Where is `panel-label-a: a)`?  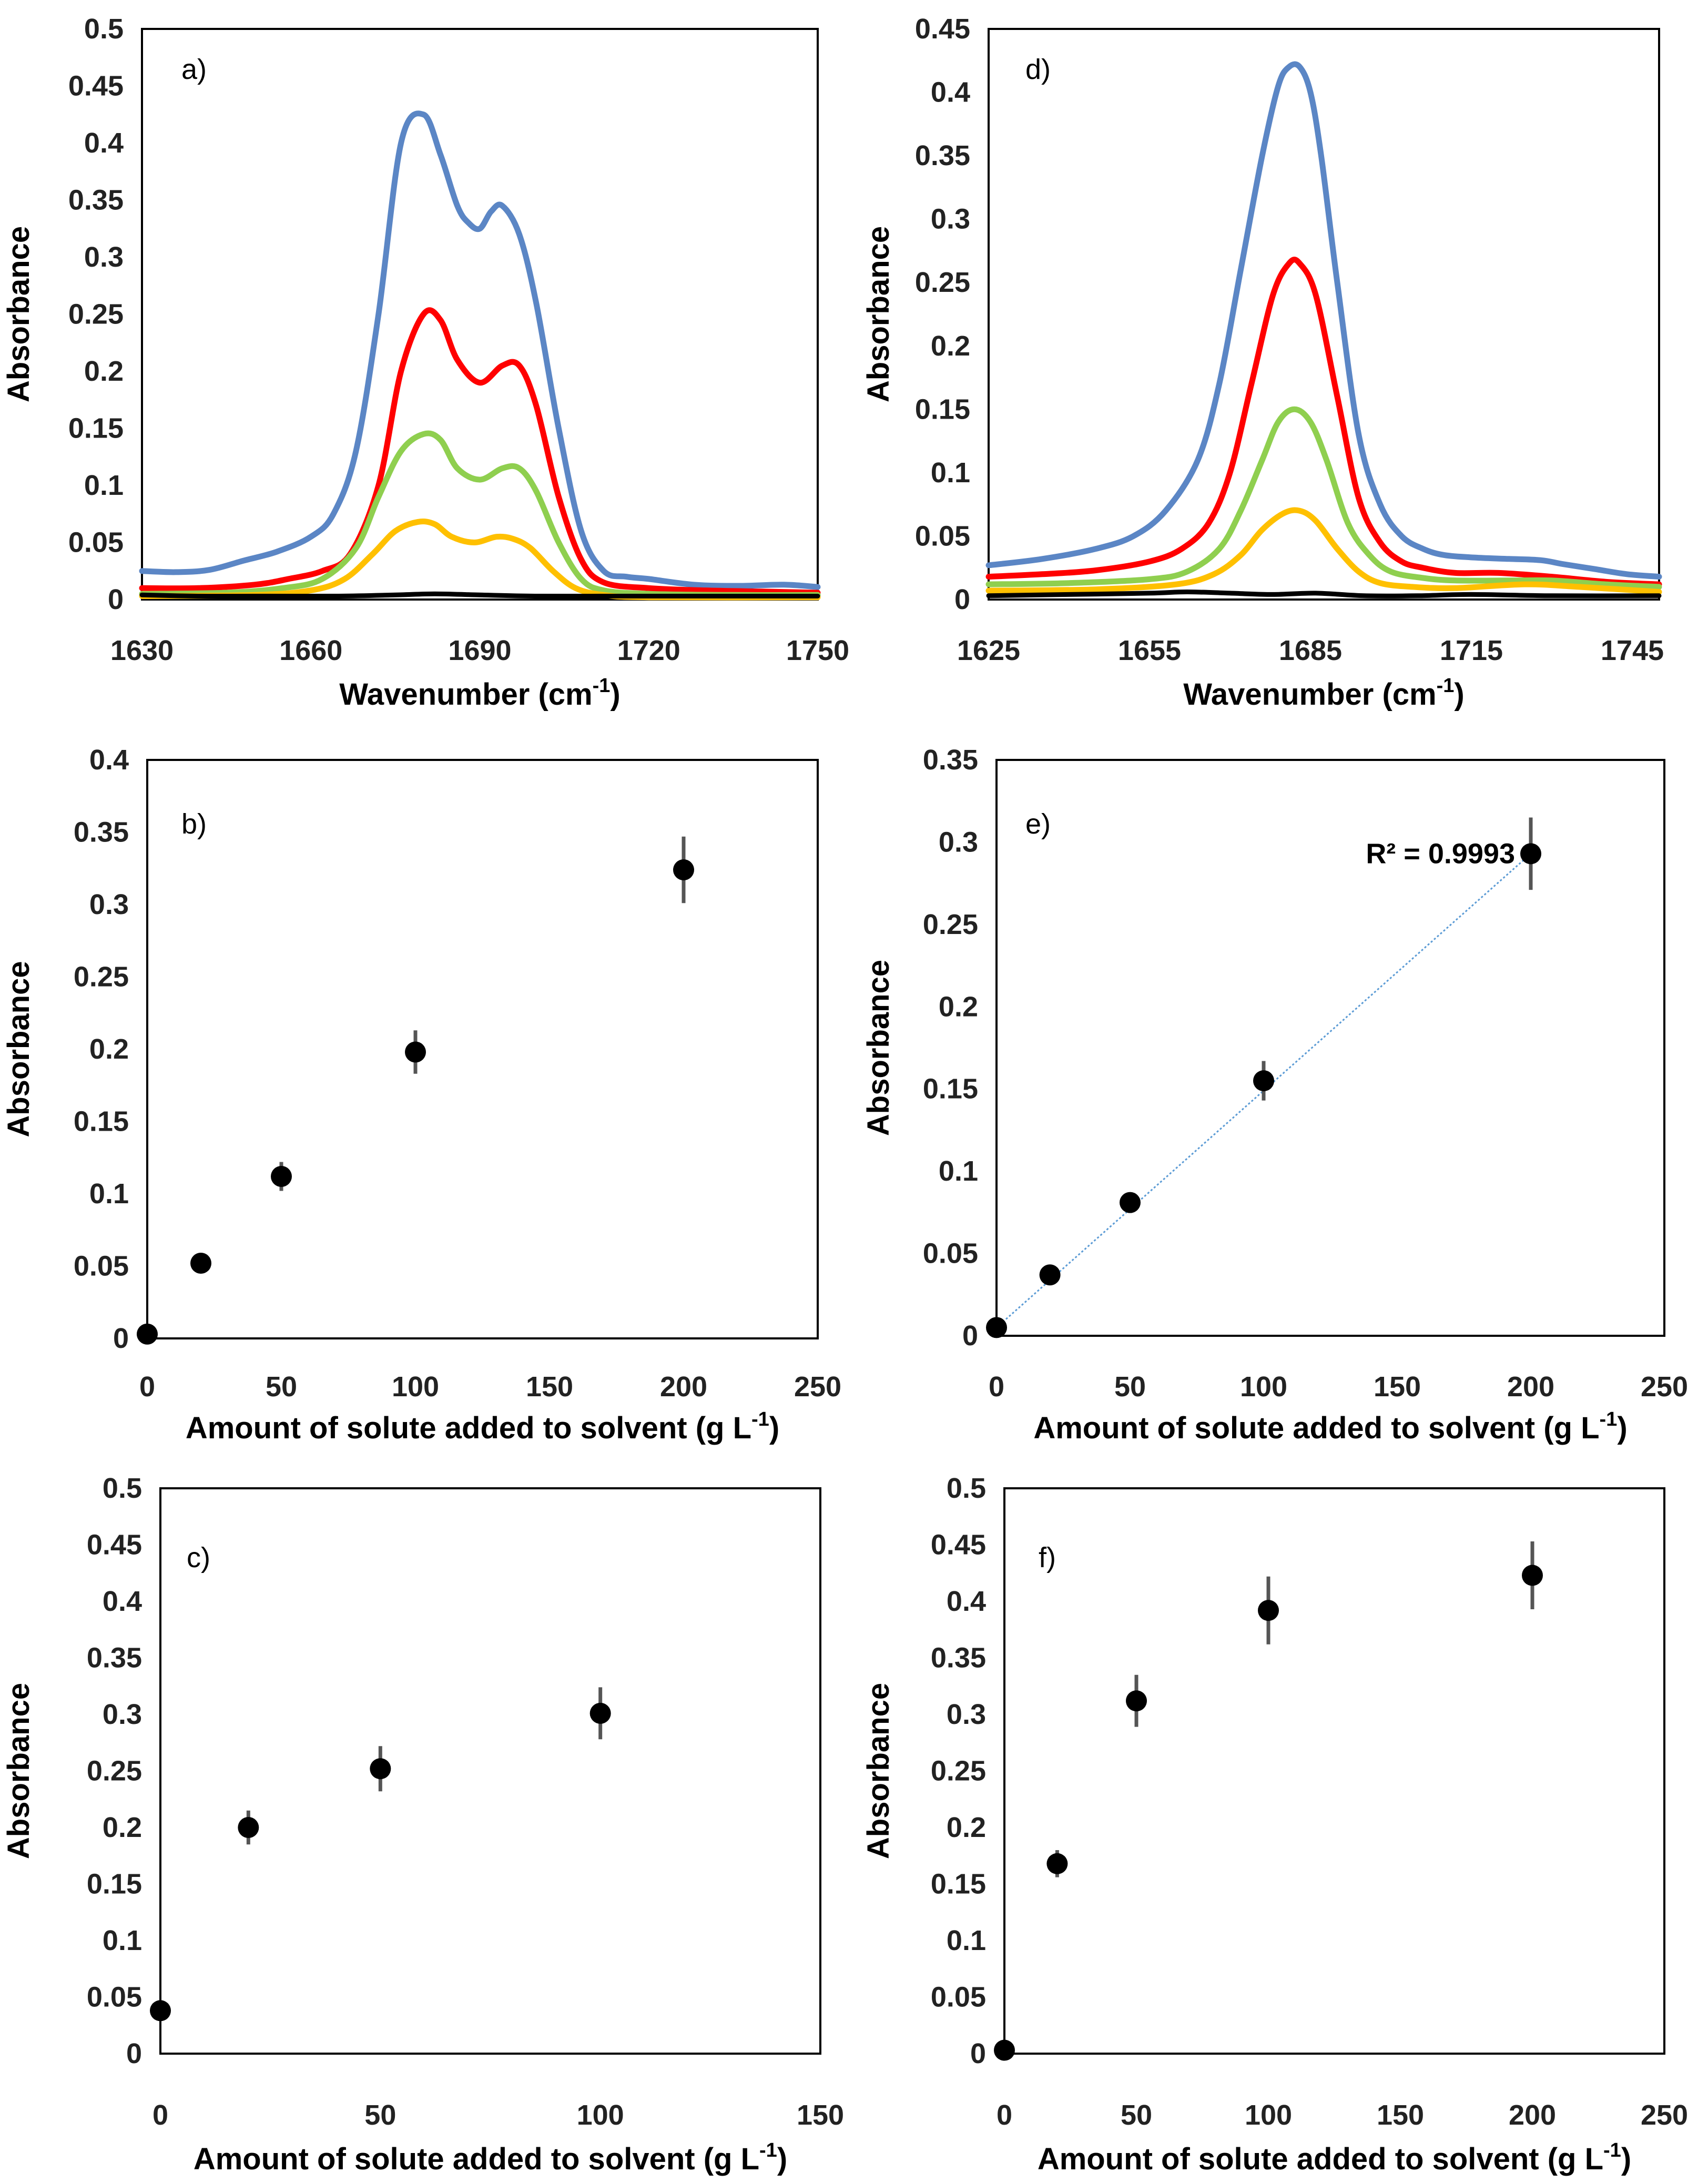
panel-label-a: a) is located at coordinates (194, 69).